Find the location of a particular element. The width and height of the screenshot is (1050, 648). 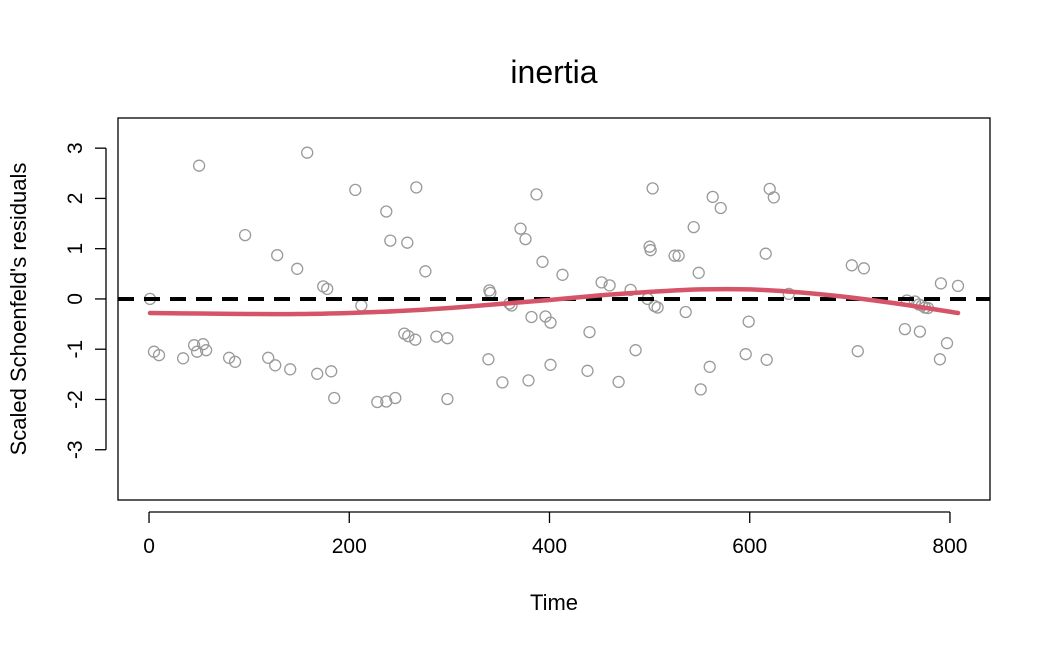

y-tick-label: 2 is located at coordinates (75, 199).